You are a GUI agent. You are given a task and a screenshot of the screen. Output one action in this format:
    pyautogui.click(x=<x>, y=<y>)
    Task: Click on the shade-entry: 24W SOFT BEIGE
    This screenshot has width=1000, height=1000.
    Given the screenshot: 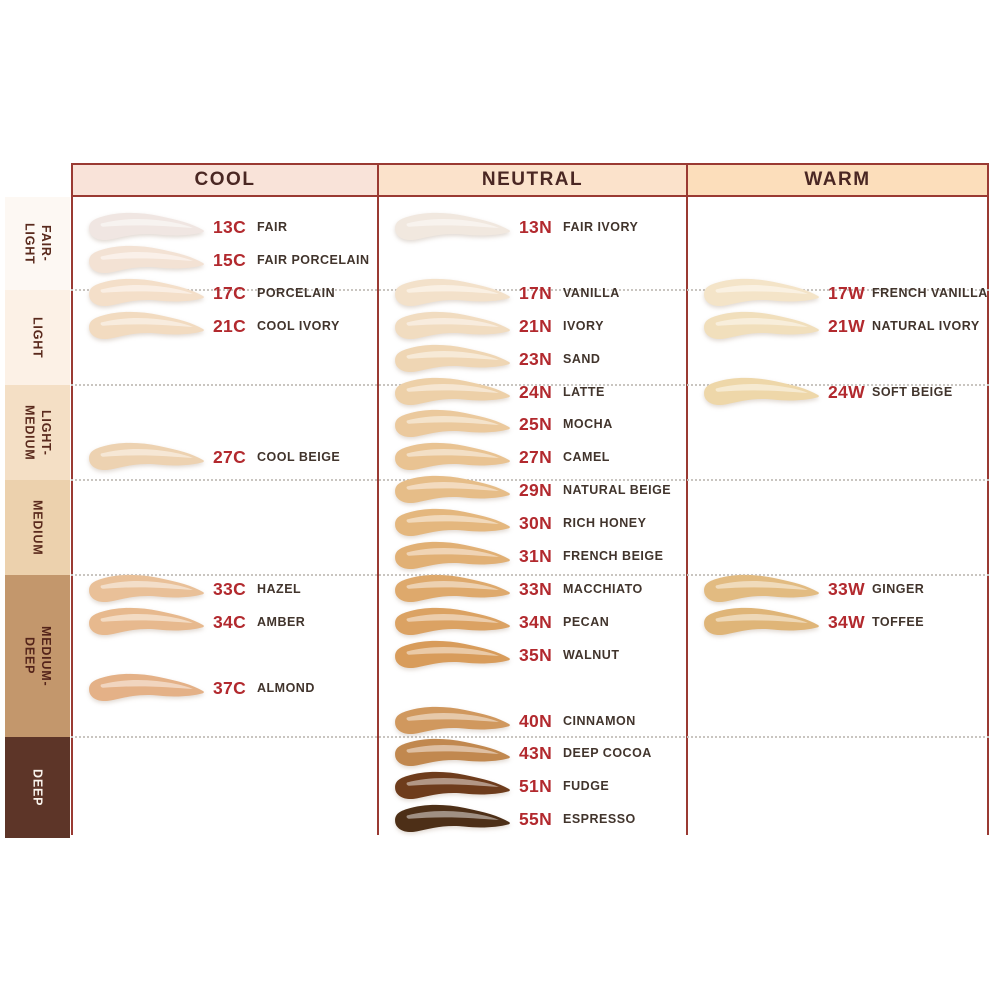 What is the action you would take?
    pyautogui.click(x=839, y=392)
    